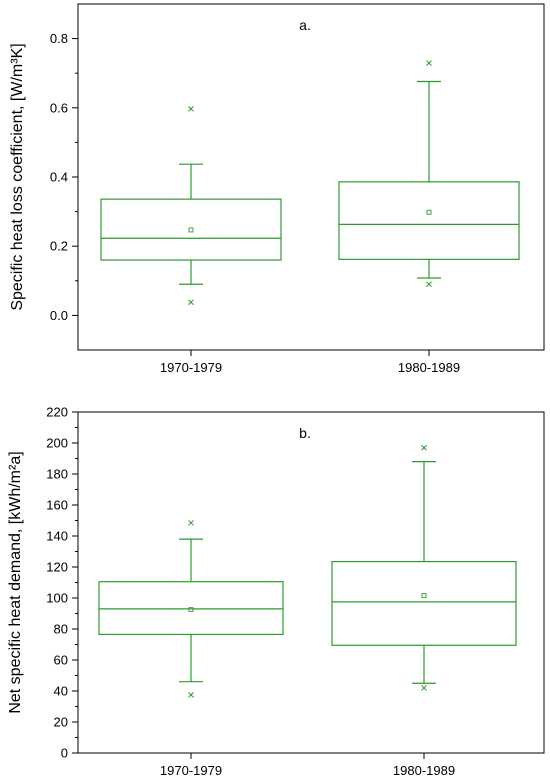 The height and width of the screenshot is (782, 550). I want to click on y-tick-label: 0.0, so click(59, 315).